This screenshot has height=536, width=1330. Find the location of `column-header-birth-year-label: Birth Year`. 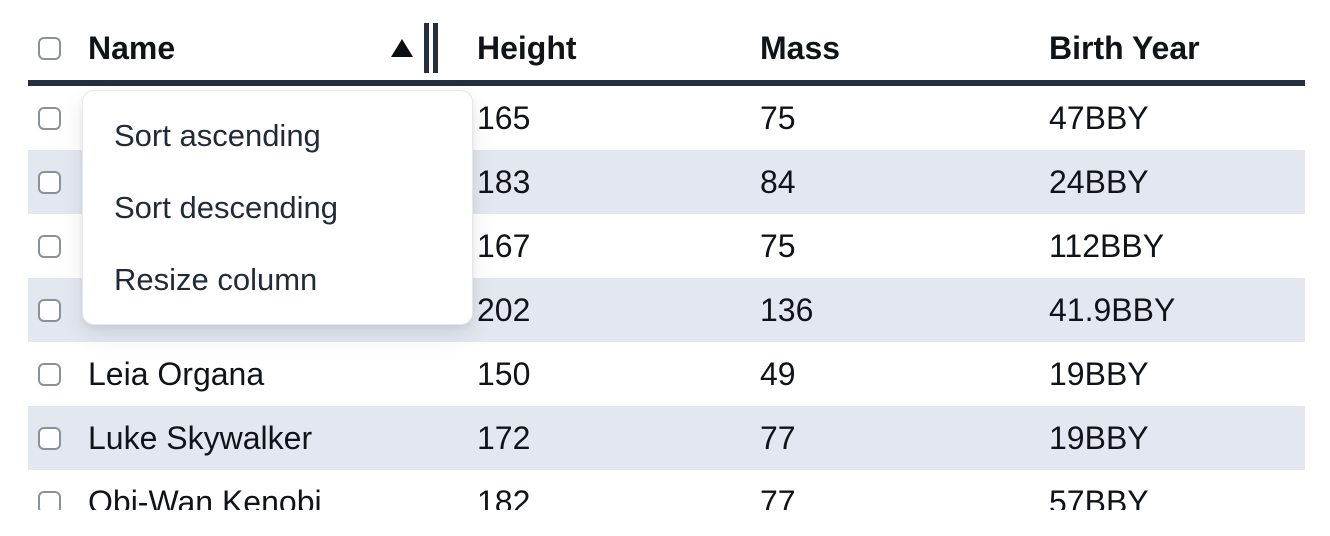

column-header-birth-year-label: Birth Year is located at coordinates (1124, 47).